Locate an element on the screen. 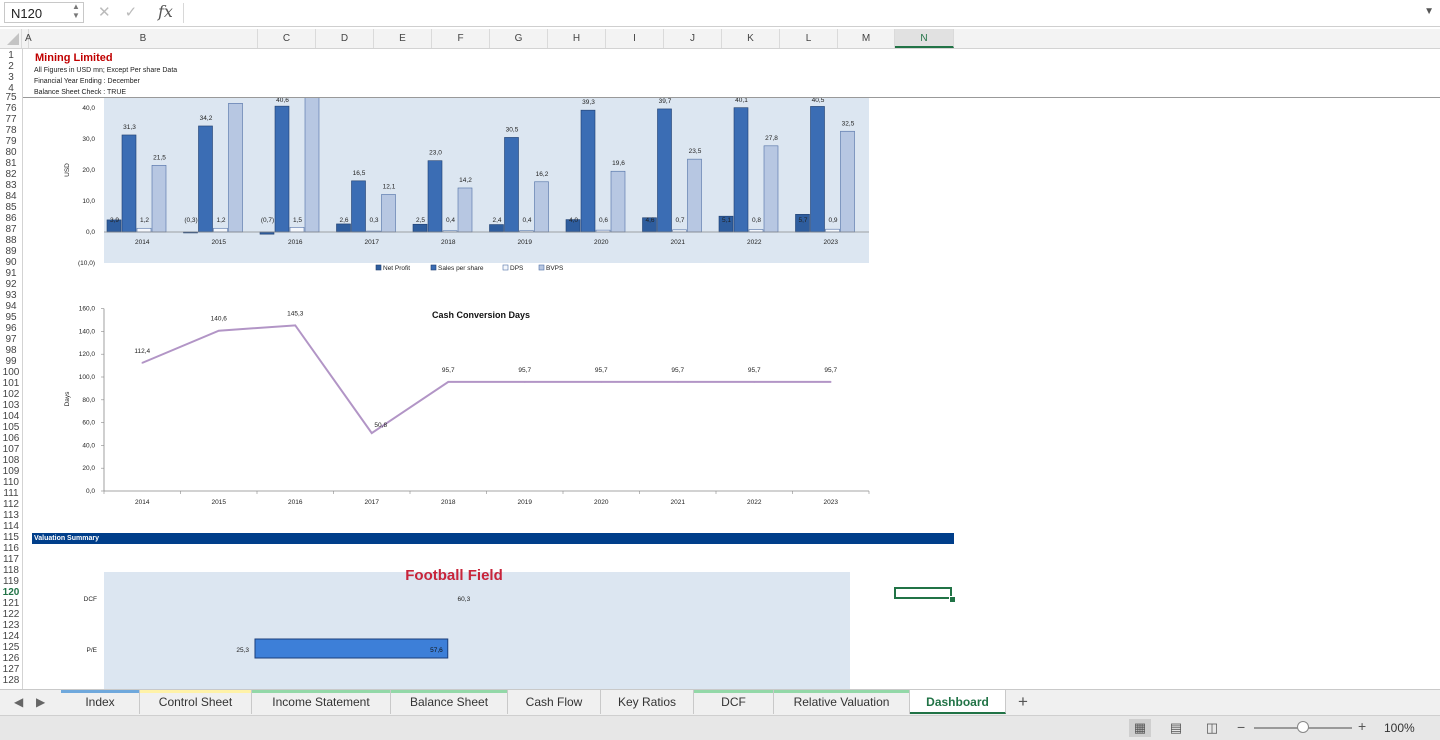 The image size is (1440, 740). row-header-75: 75 is located at coordinates (11, 97).